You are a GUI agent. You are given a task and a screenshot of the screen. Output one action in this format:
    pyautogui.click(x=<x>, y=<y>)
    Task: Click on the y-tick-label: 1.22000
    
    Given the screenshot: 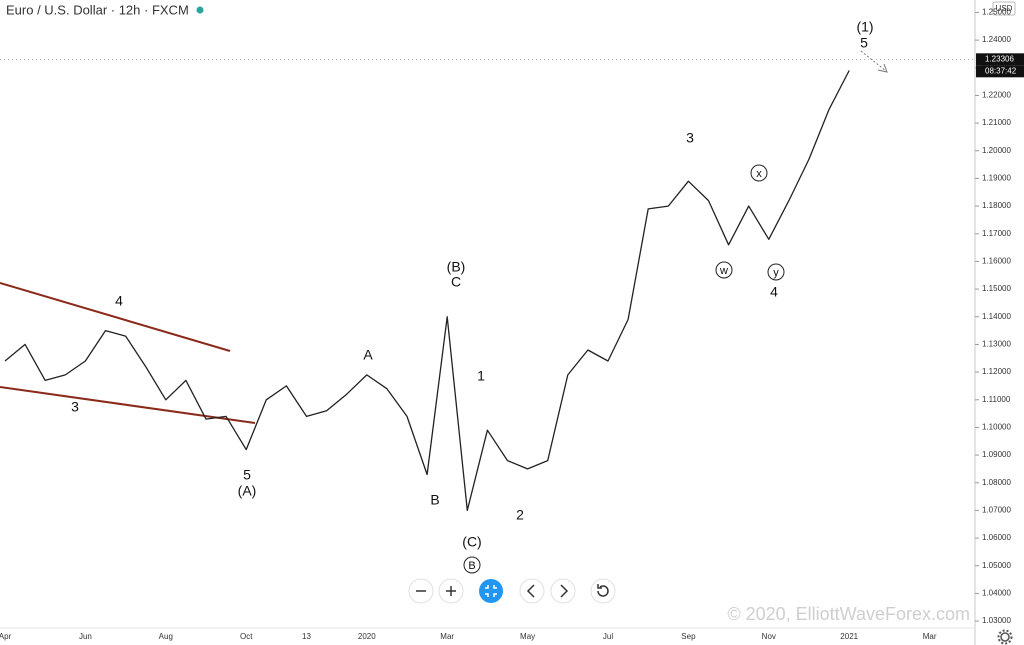 What is the action you would take?
    pyautogui.click(x=996, y=95)
    